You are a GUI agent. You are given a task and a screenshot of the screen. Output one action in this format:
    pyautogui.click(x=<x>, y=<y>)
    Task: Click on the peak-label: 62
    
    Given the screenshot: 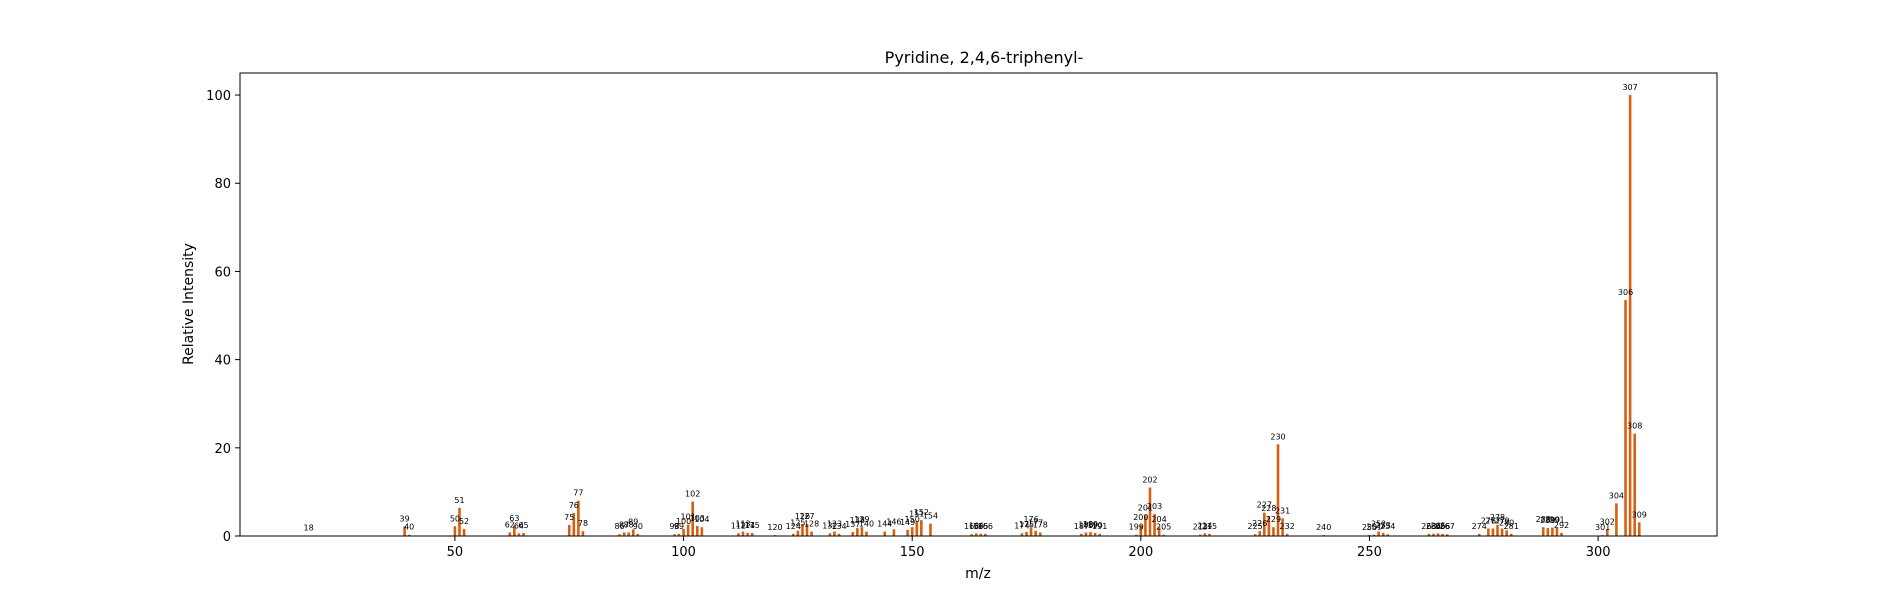 What is the action you would take?
    pyautogui.click(x=510, y=524)
    